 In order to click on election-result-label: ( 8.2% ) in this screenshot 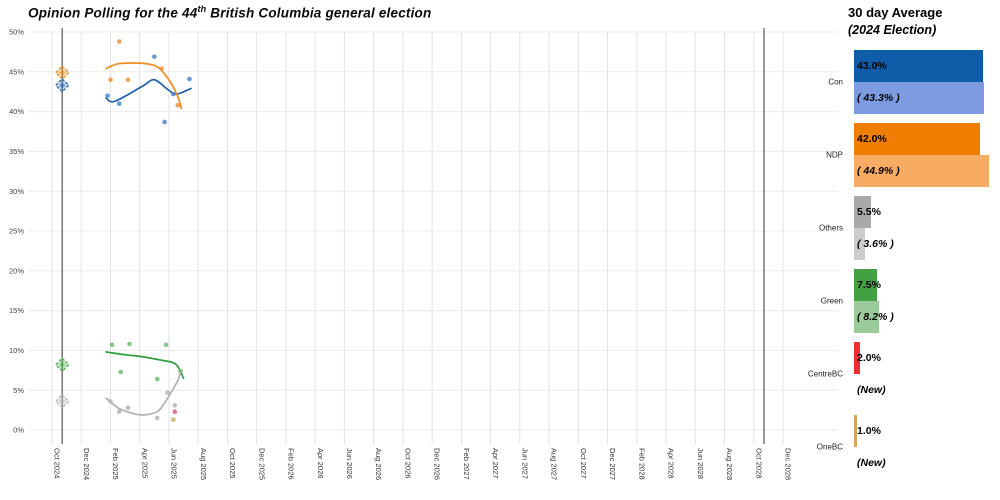, I will do `click(875, 317)`.